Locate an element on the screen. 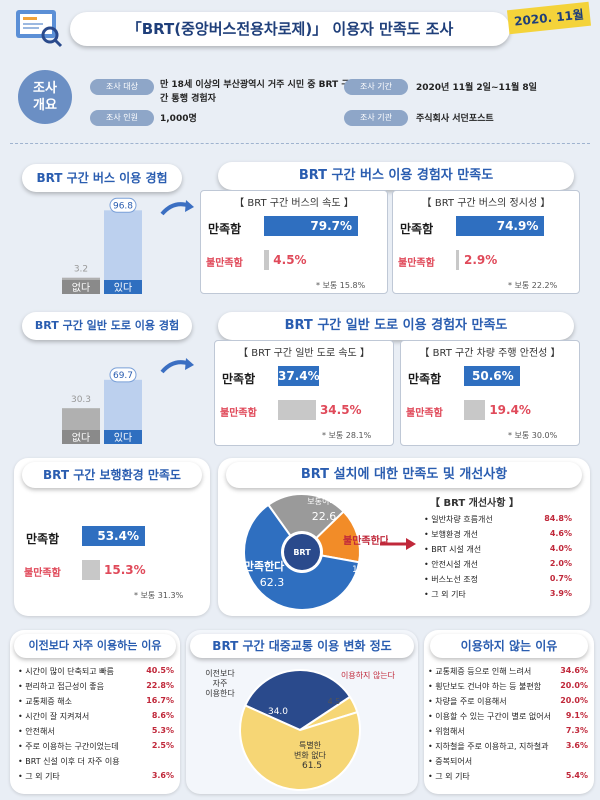 This screenshot has width=600, height=800. reasons-not-title: 이용하지 않는 이유 is located at coordinates (509, 646).